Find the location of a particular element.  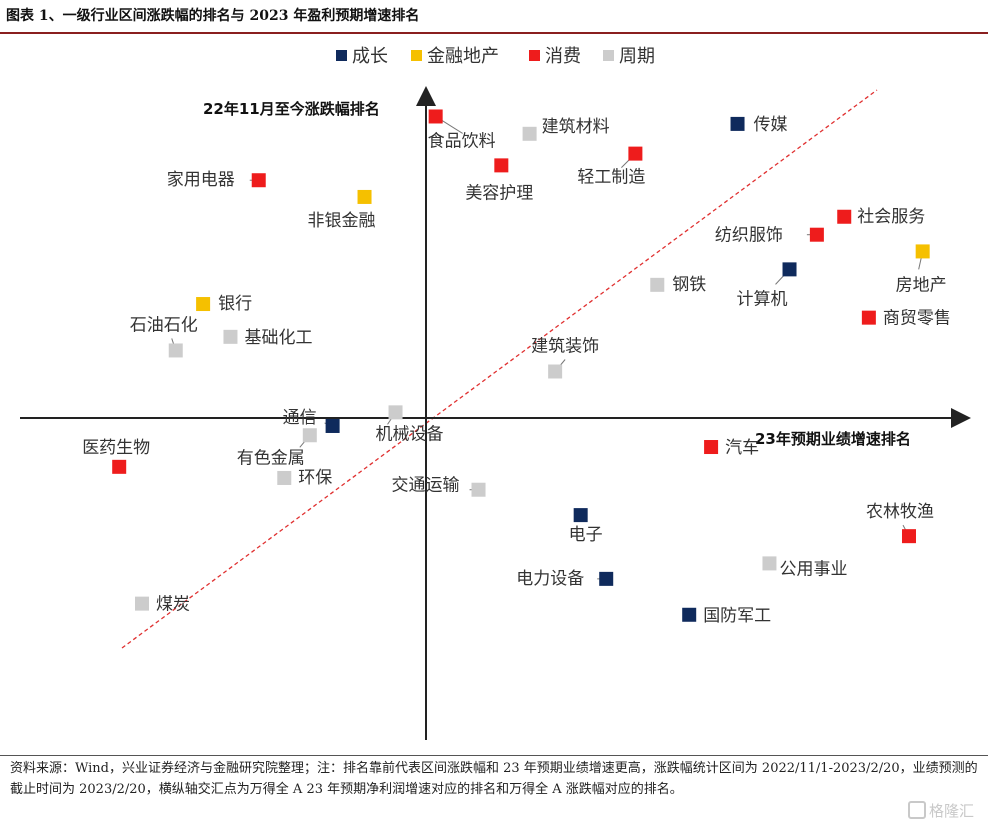

point-label-6: 家用电器 is located at coordinates (201, 180).